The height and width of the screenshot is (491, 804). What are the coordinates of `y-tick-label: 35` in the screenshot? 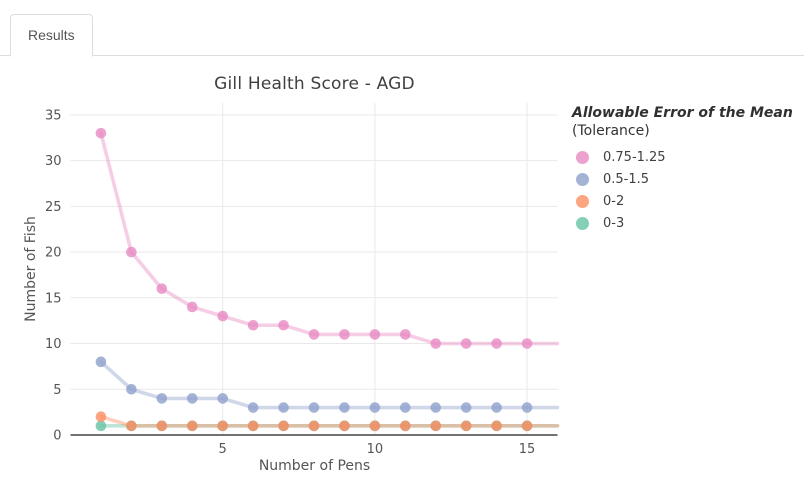 It's located at (53, 115).